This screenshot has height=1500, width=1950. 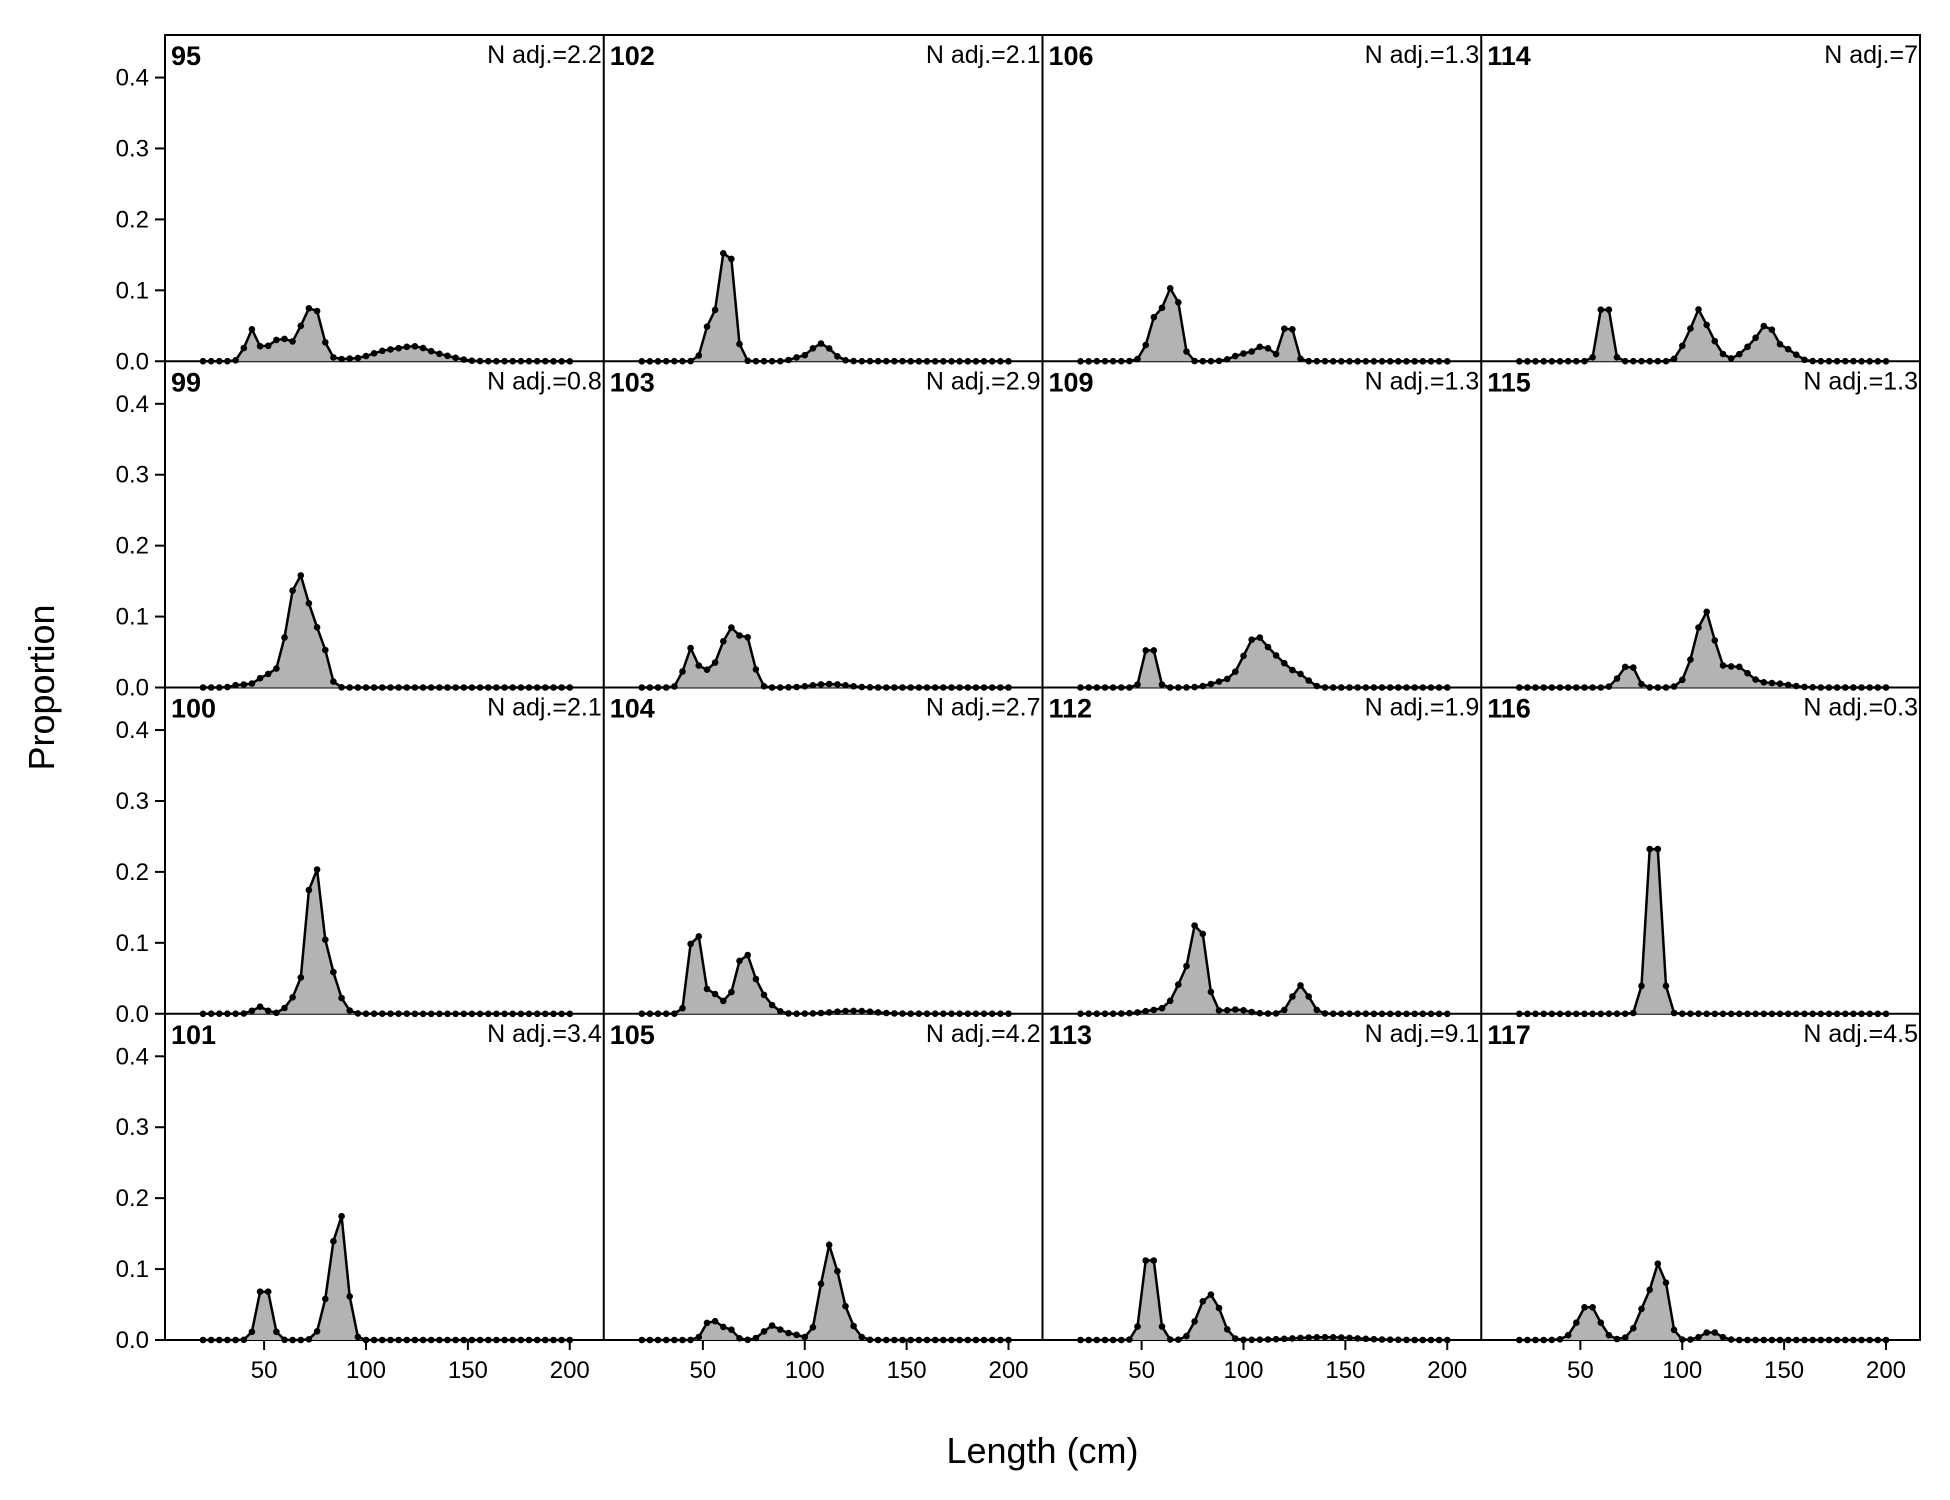 I want to click on panel-112: 112 N adj.=1.9, so click(x=1264, y=856).